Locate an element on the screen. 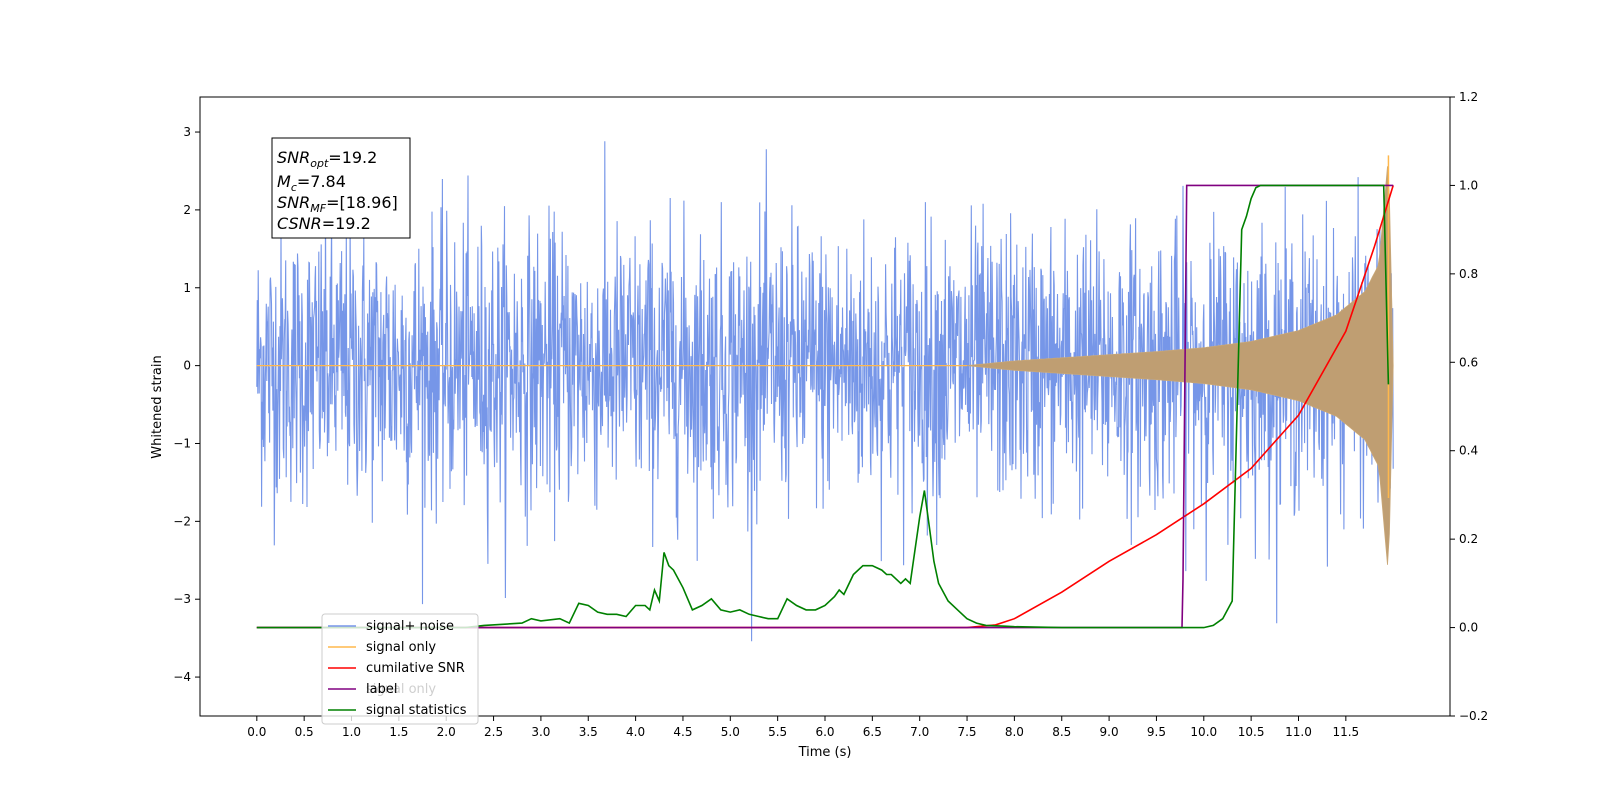 This screenshot has height=800, width=1600. y-axis-label: Whitened strain is located at coordinates (157, 406).